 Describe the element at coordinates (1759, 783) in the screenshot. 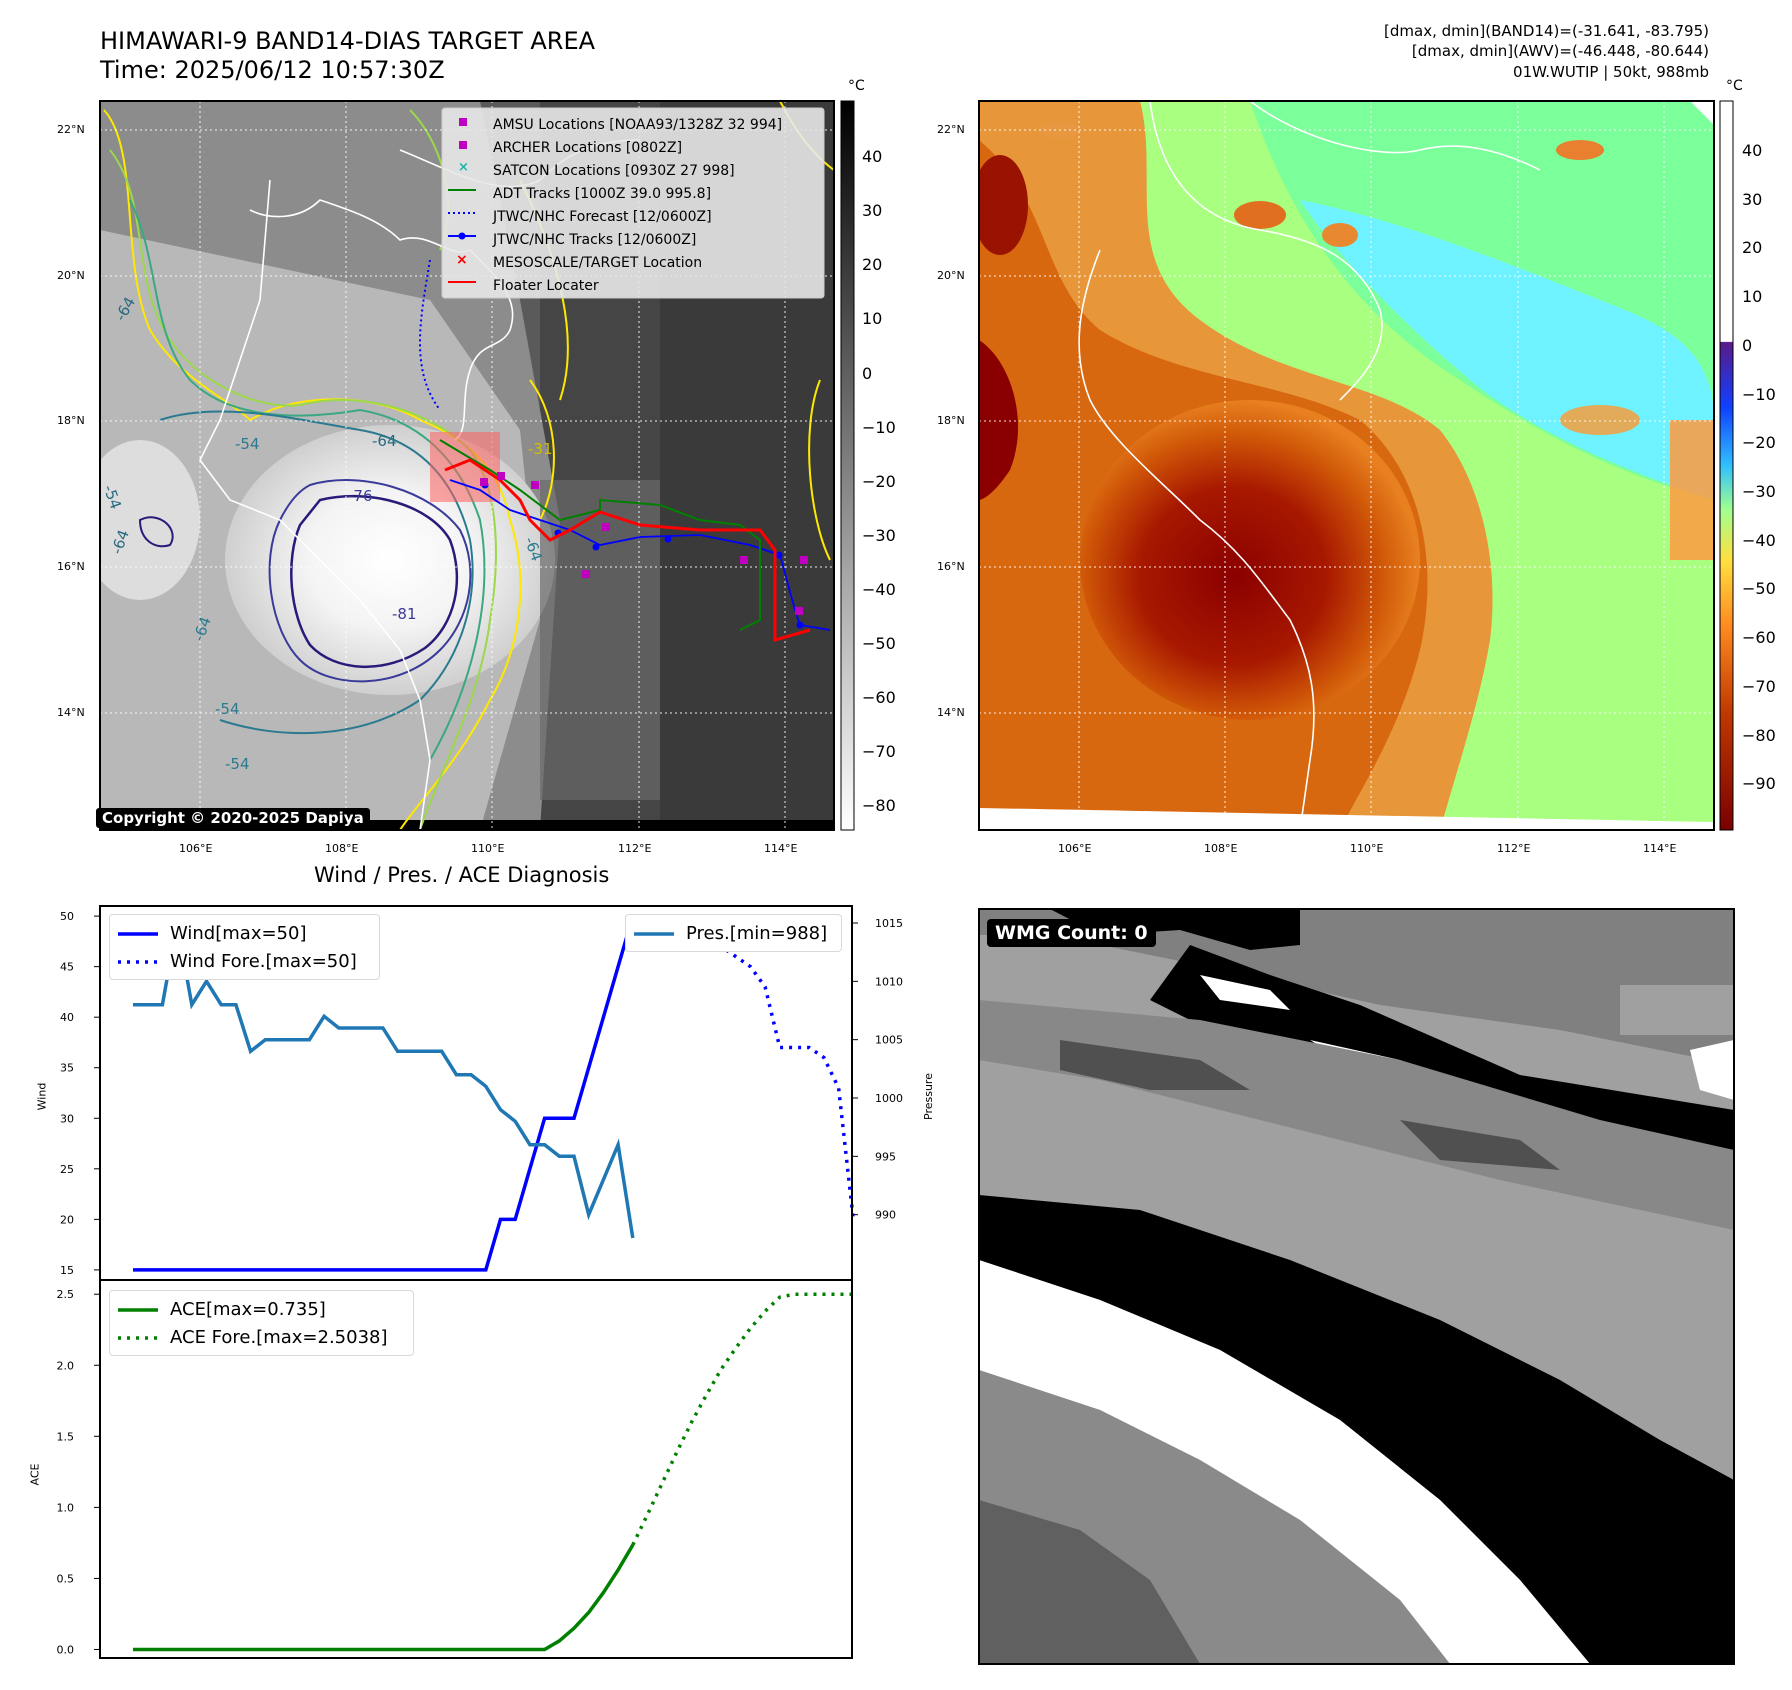

I see `tr-cb-tick: −90` at that location.